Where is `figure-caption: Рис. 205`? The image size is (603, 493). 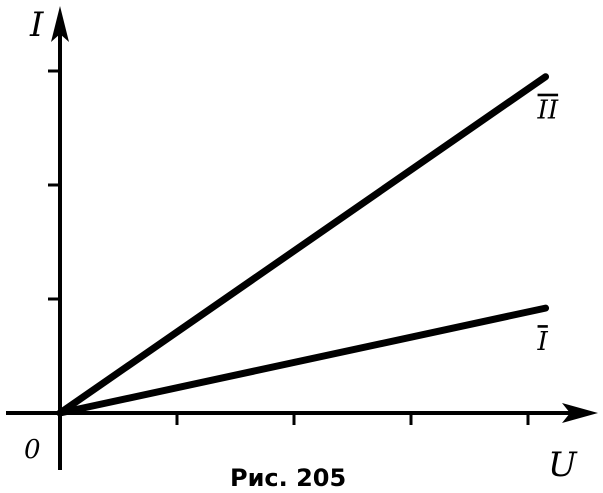
figure-caption: Рис. 205 is located at coordinates (288, 478).